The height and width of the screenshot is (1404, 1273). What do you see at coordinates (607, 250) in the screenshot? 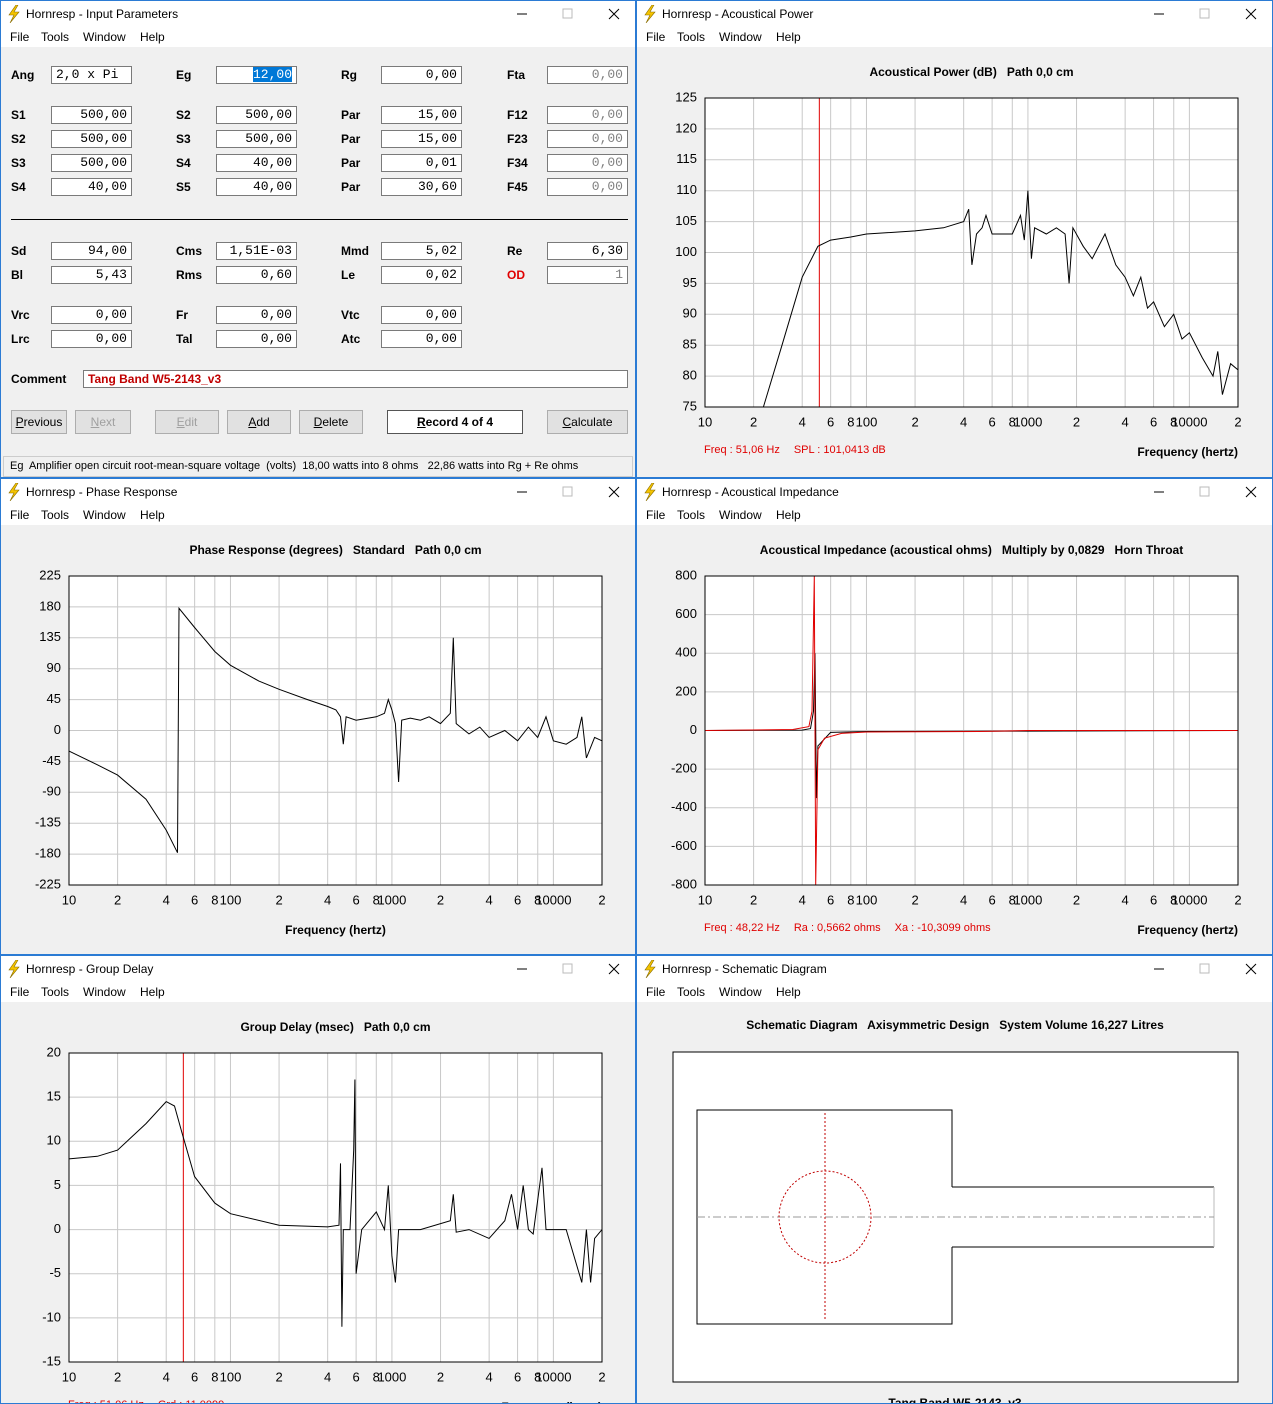
I see `field-value: 6,30` at bounding box center [607, 250].